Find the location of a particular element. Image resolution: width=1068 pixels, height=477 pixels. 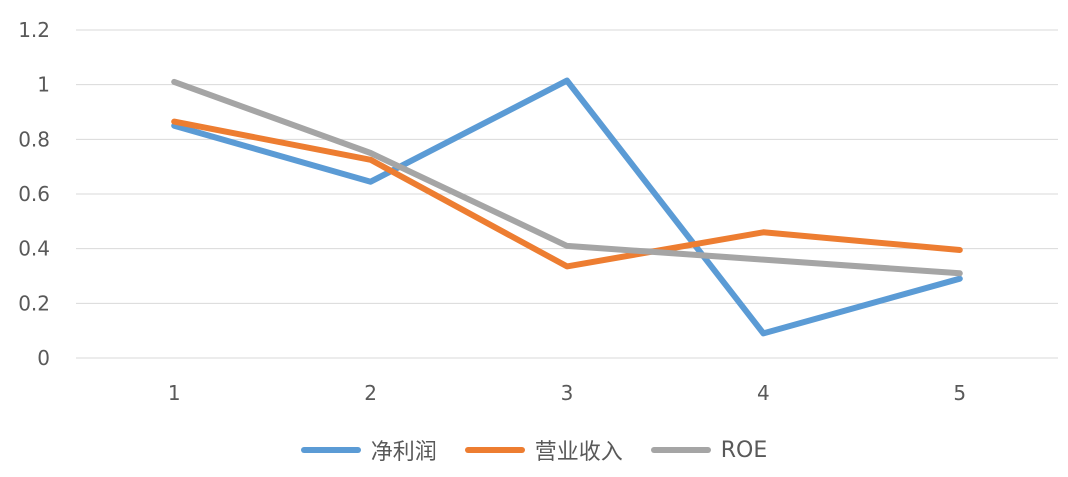

x-tick-label: 1 is located at coordinates (174, 393).